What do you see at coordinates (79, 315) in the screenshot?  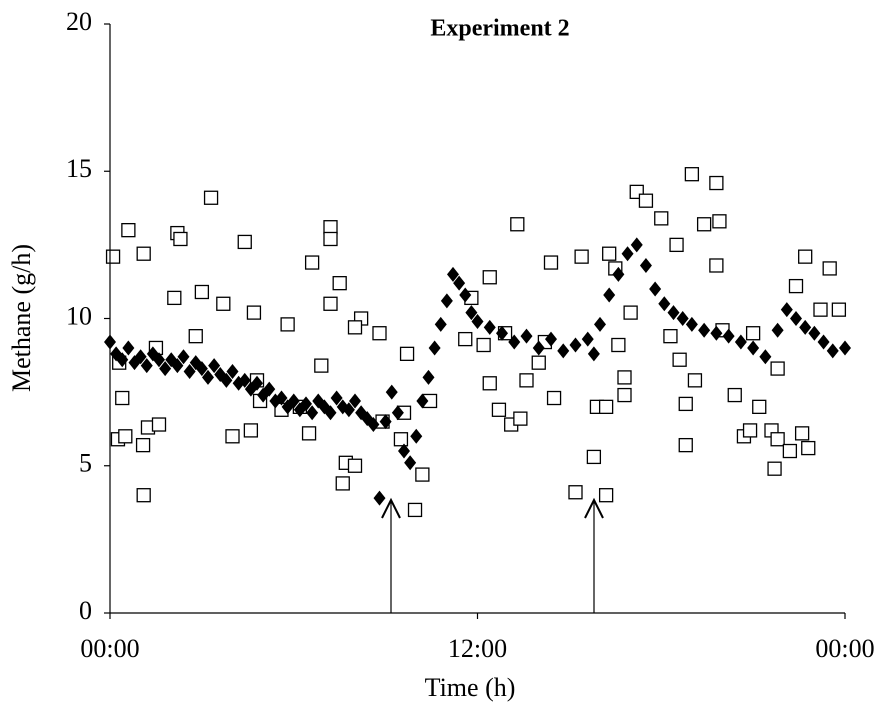 I see `y-tick-label: 10` at bounding box center [79, 315].